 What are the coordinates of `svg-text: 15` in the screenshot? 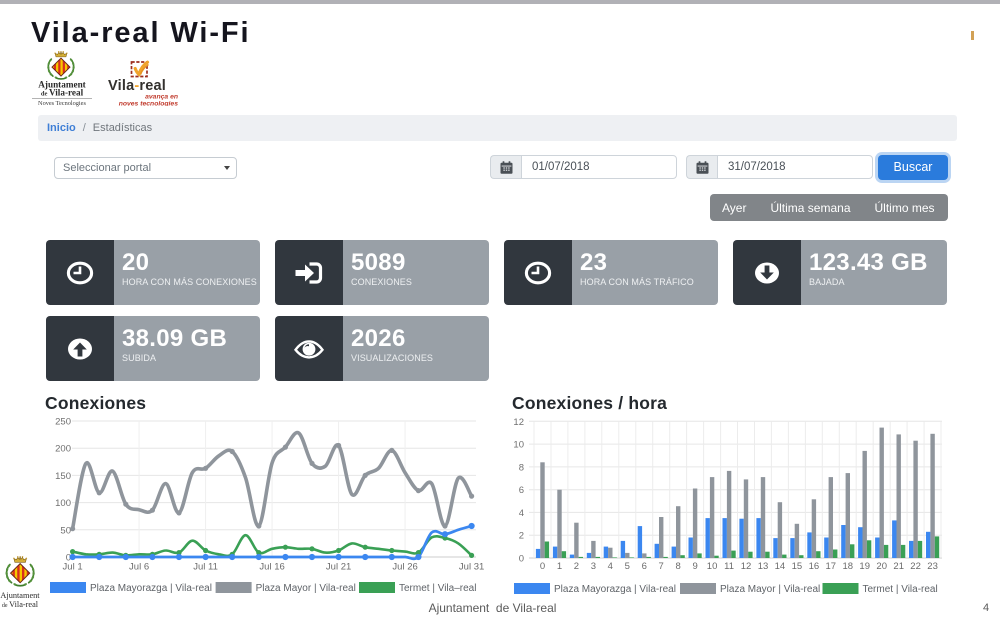 It's located at (797, 566).